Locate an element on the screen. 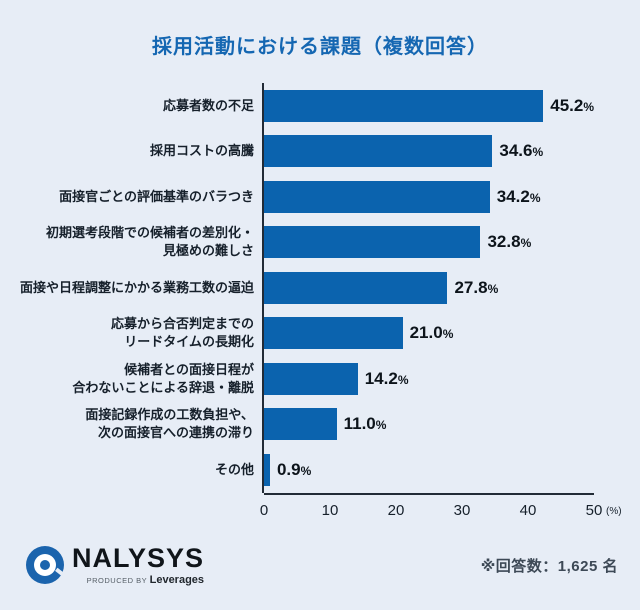 The image size is (640, 610). logo-subtitle: PRODUCED BY Leverages is located at coordinates (138, 579).